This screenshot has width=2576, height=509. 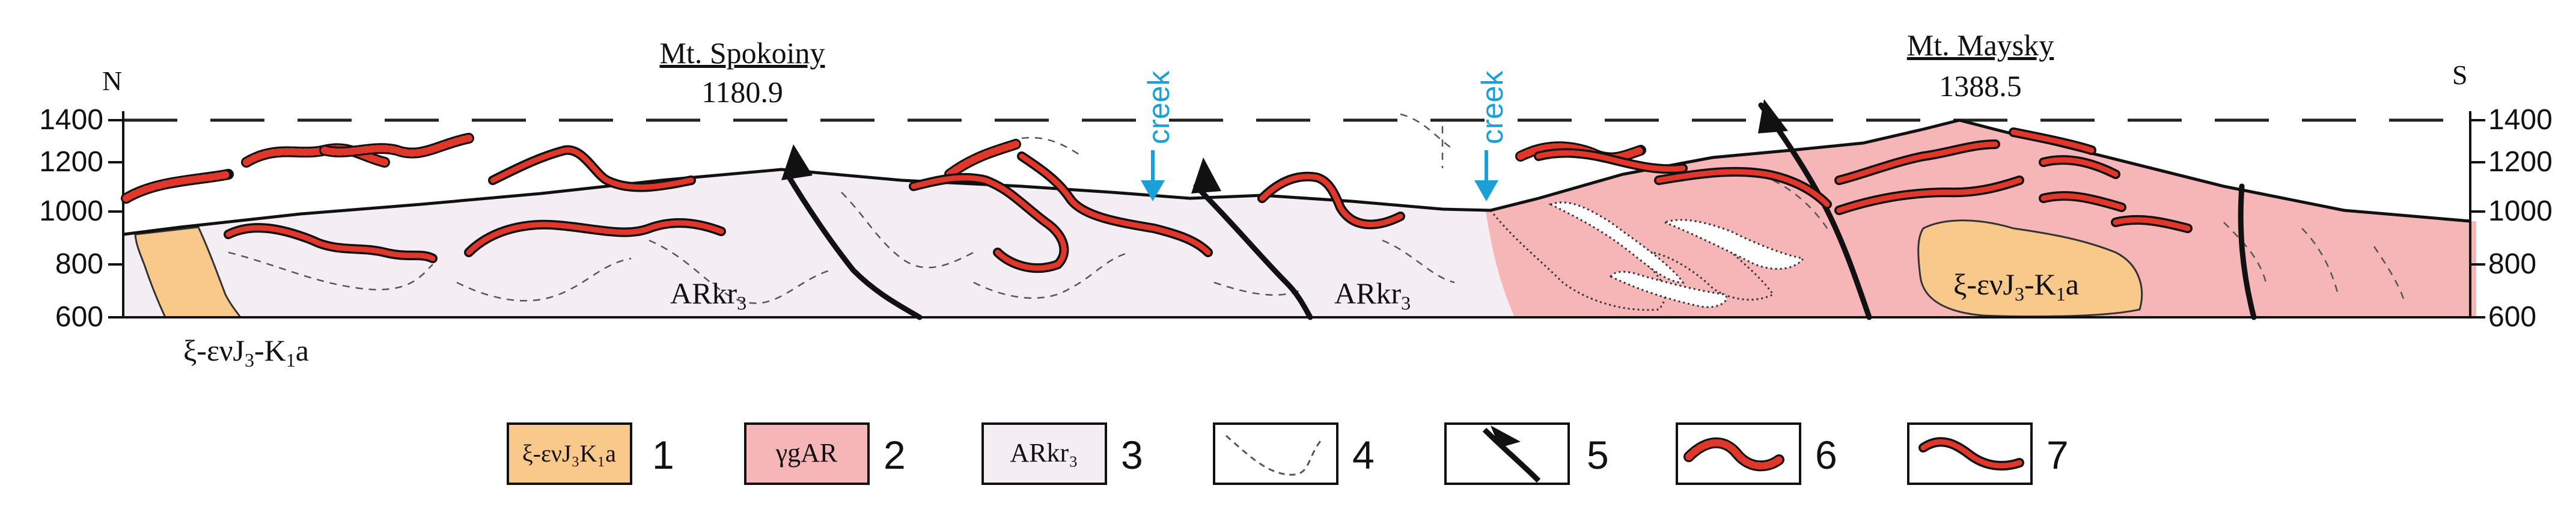 I want to click on left-tick-600: 600, so click(x=79, y=317).